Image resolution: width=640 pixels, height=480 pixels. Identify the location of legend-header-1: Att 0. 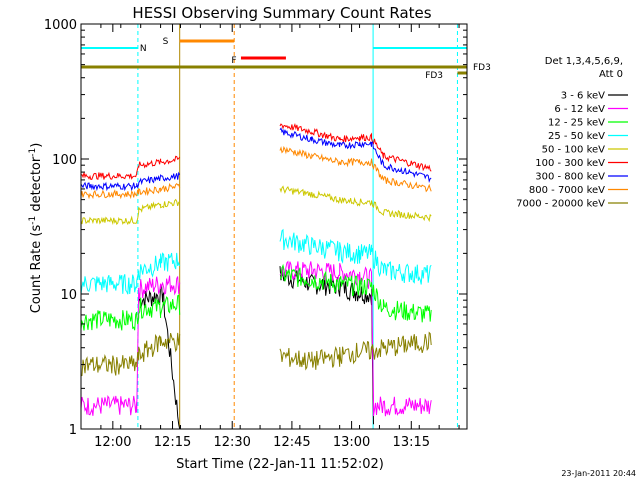
(611, 74).